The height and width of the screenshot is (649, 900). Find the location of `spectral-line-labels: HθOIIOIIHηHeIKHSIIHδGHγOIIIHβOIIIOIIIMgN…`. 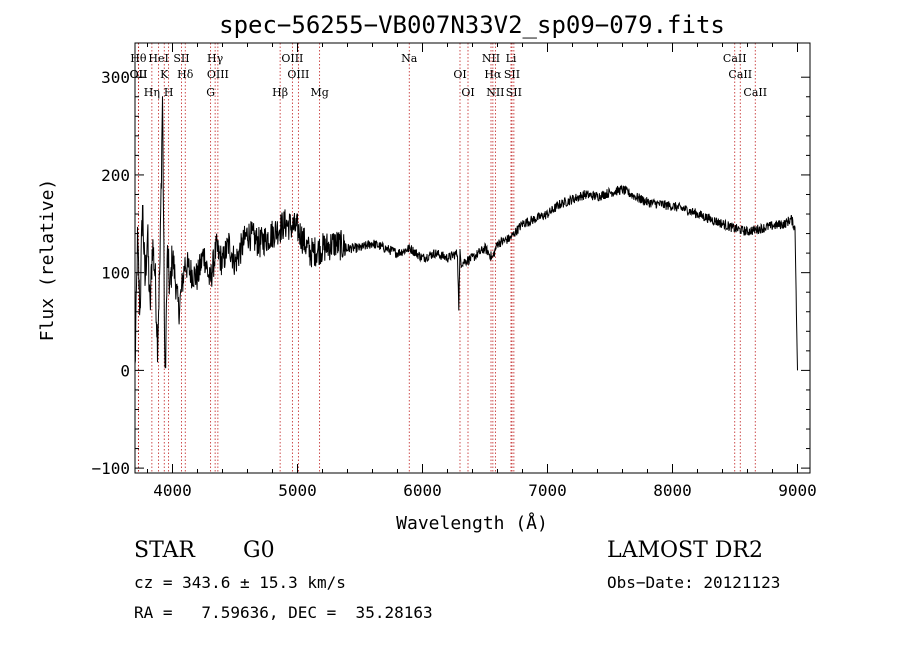

spectral-line-labels: HθOIIOIIHηHeIKHSIIHδGHγOIIIHβOIIIOIIIMgN… is located at coordinates (449, 75).